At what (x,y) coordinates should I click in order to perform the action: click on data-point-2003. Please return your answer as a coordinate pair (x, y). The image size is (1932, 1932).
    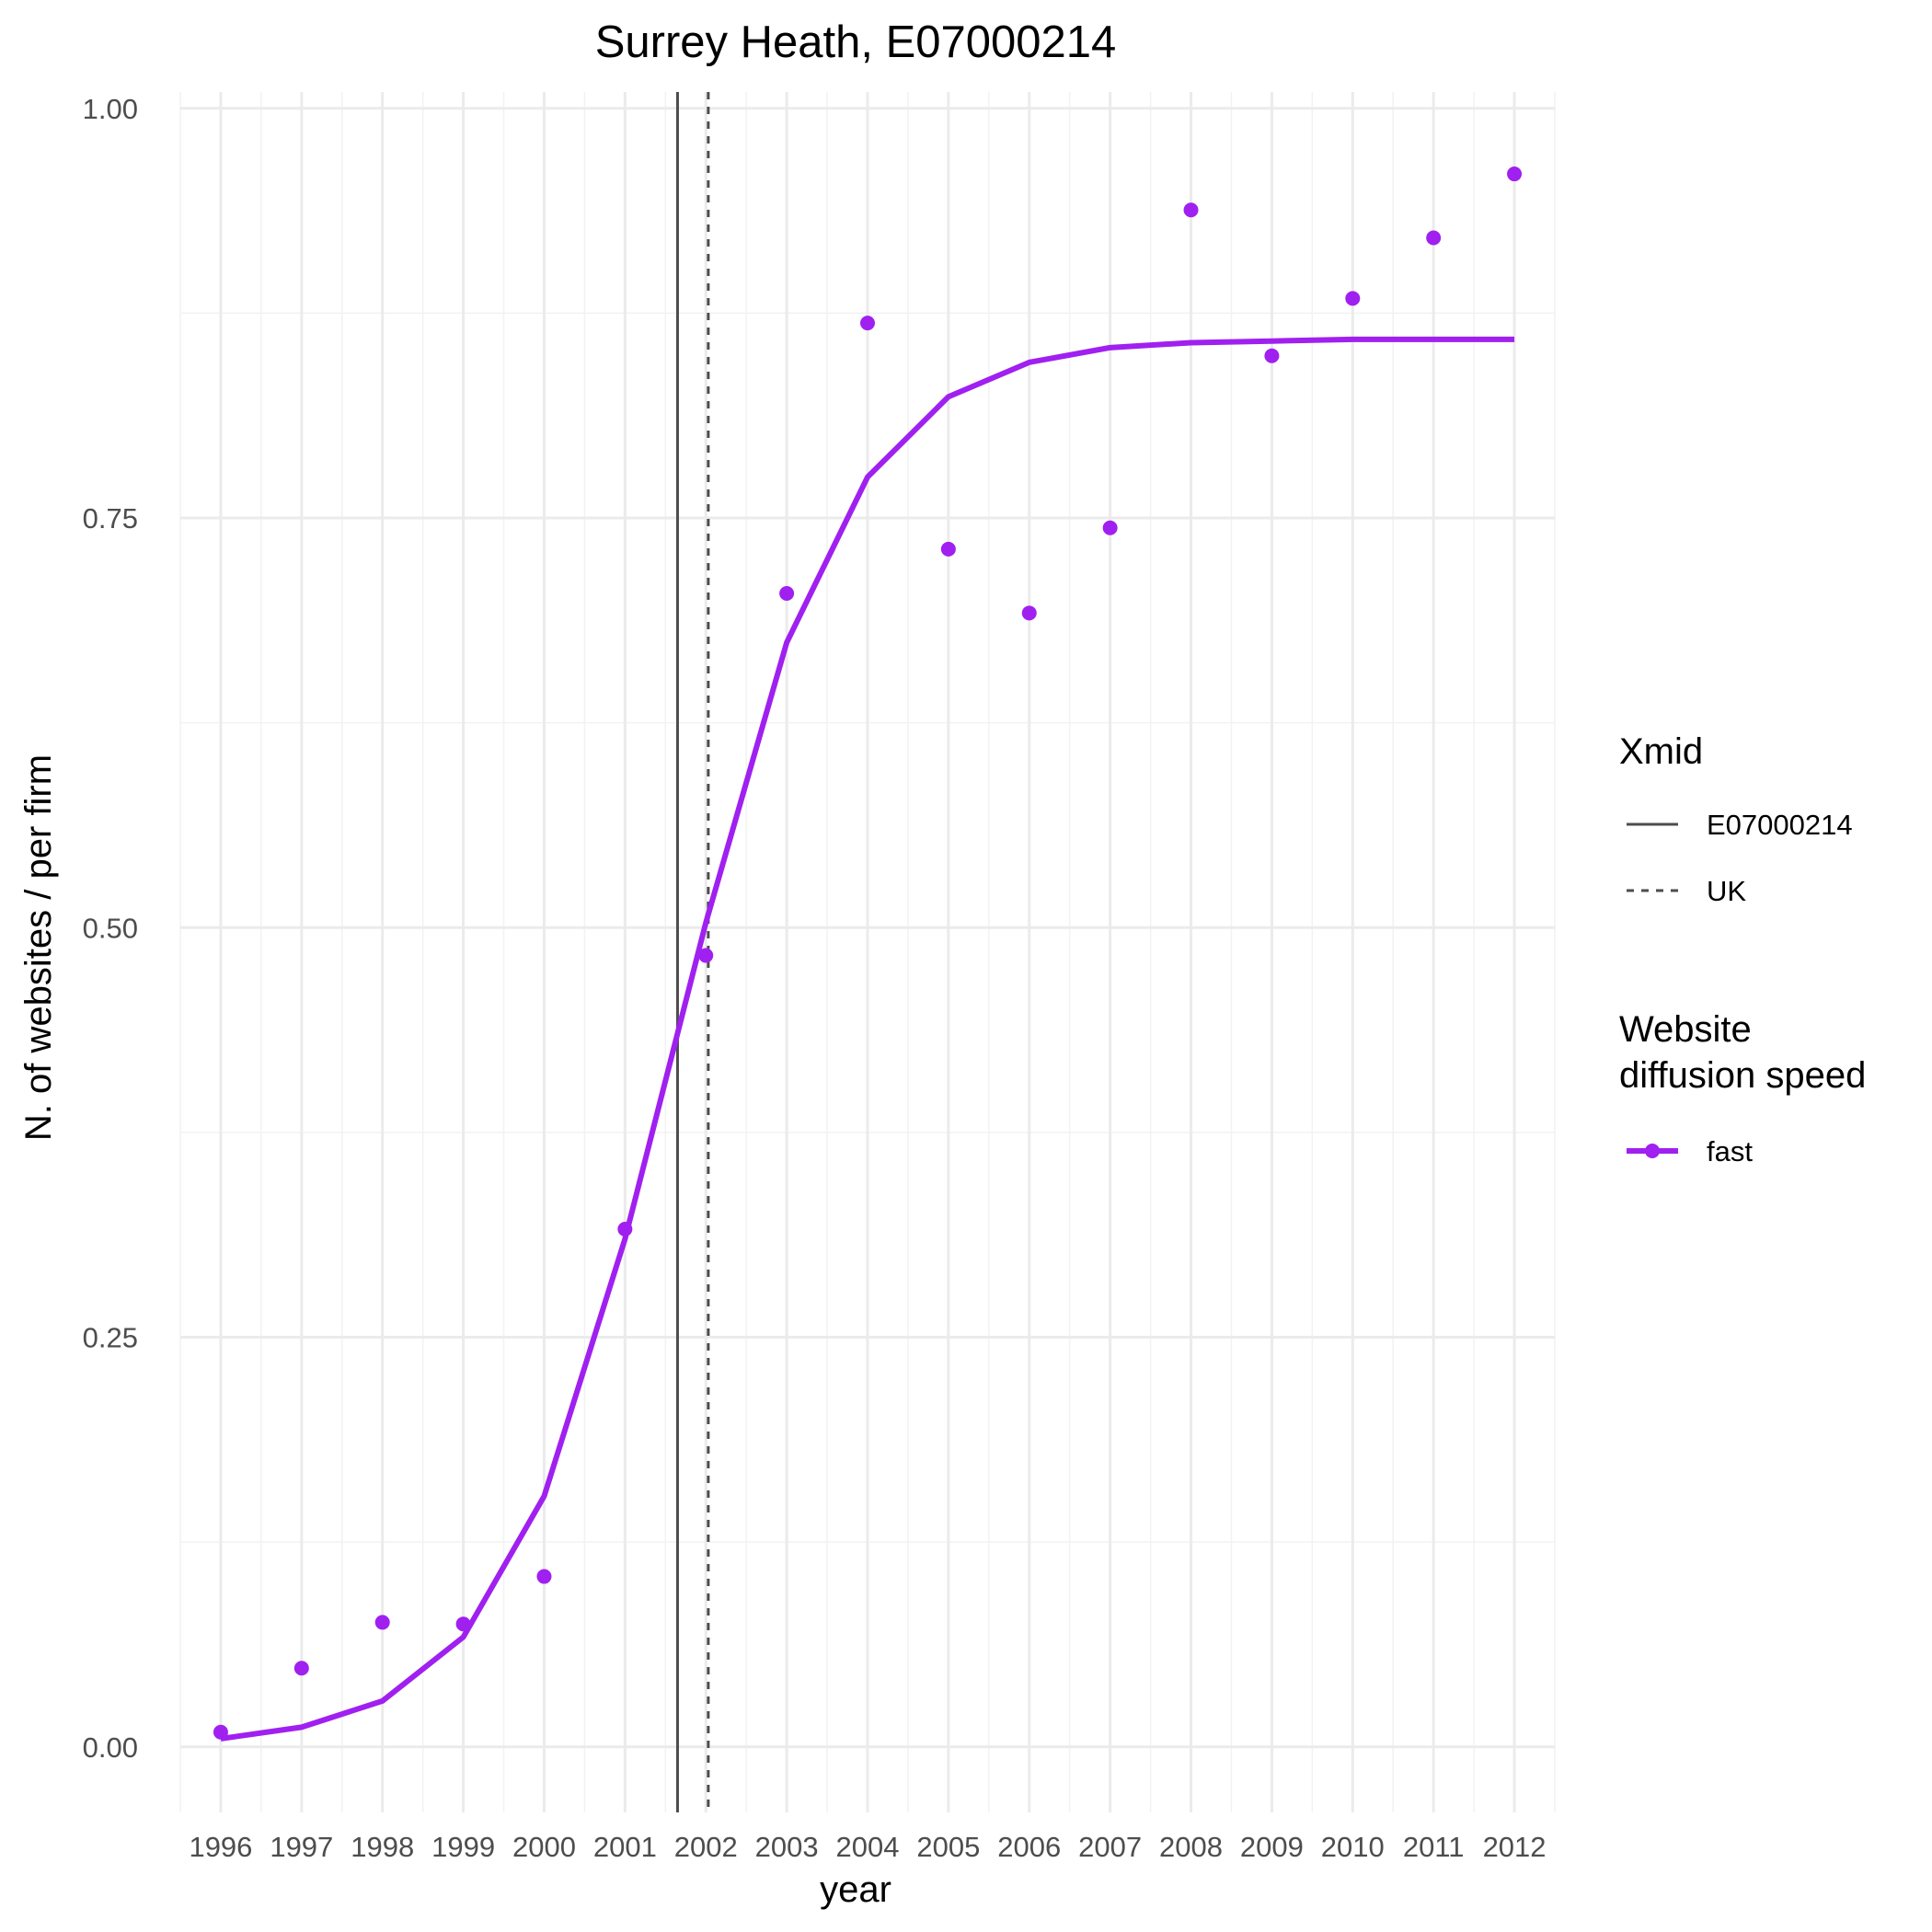
    Looking at the image, I should click on (787, 593).